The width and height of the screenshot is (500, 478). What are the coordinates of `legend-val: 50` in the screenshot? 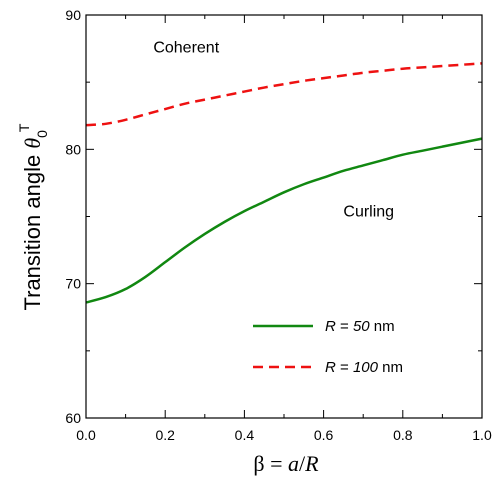 It's located at (361, 326).